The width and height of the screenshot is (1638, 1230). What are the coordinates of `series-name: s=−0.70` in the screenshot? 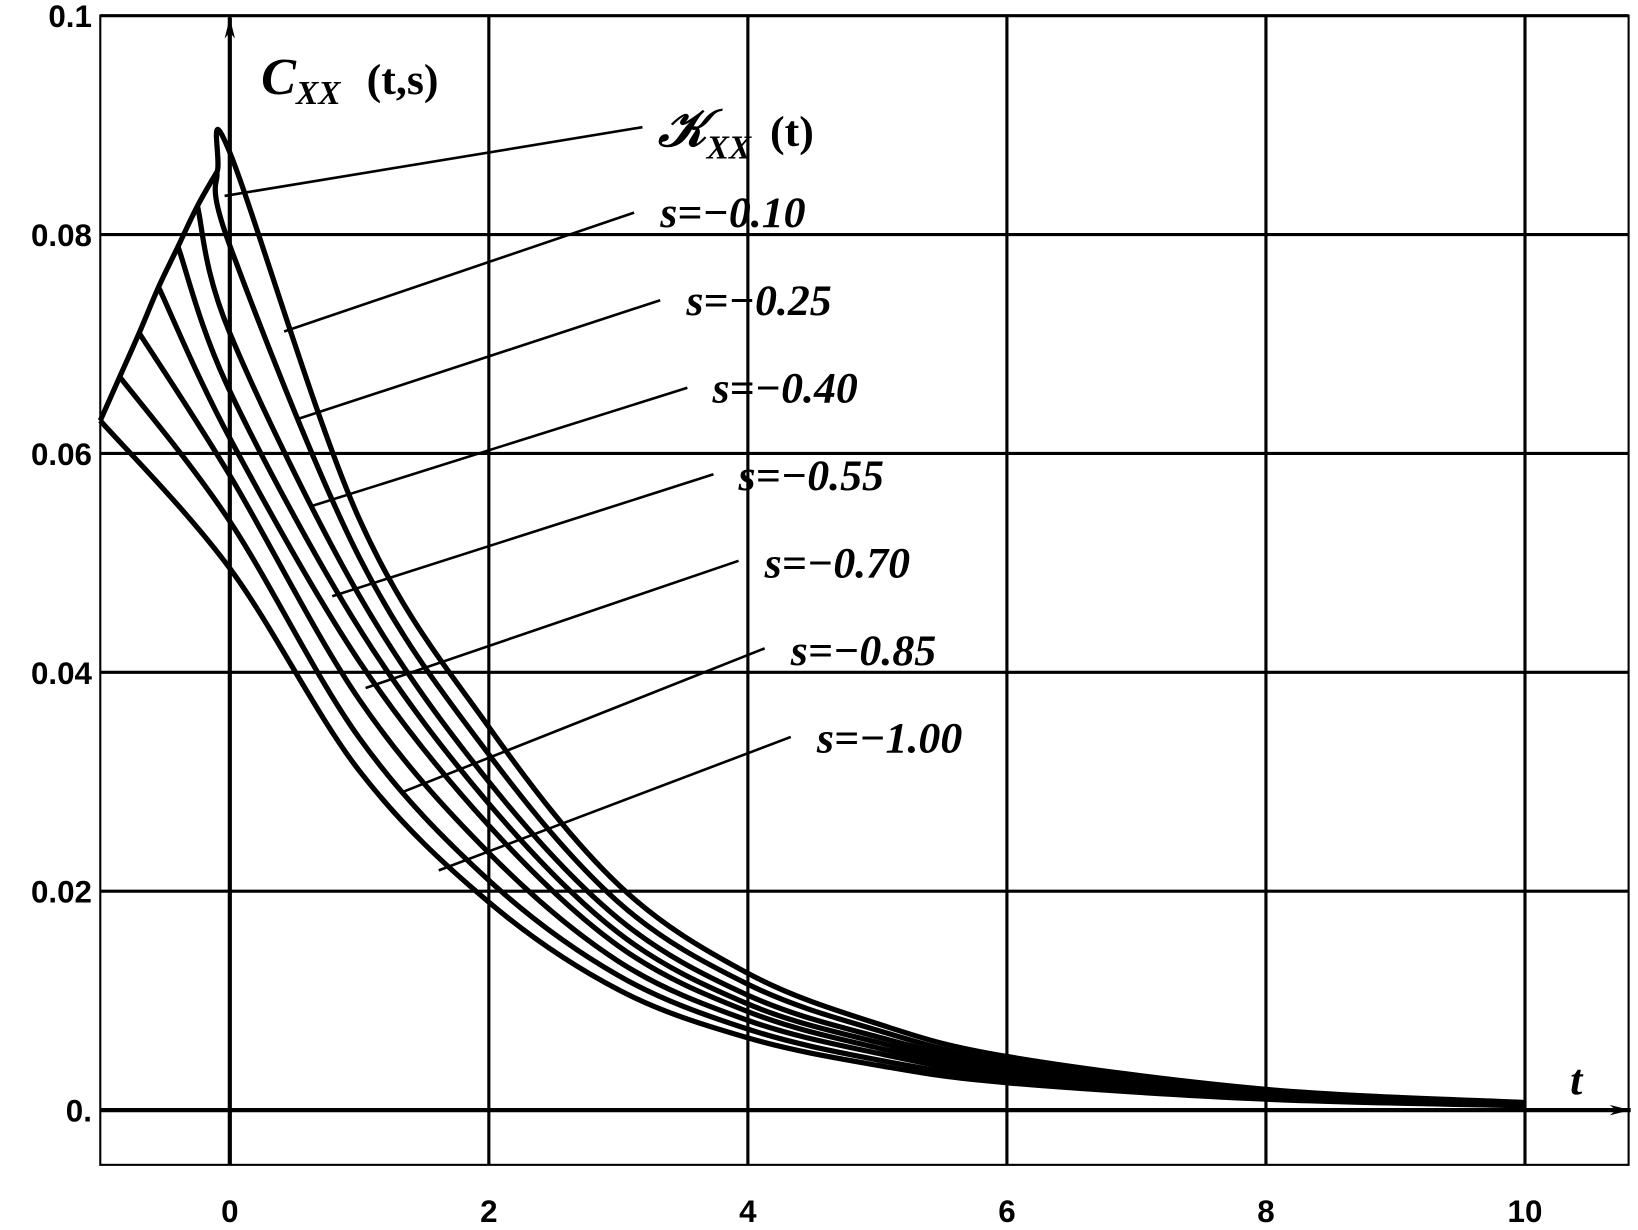 It's located at (837, 564).